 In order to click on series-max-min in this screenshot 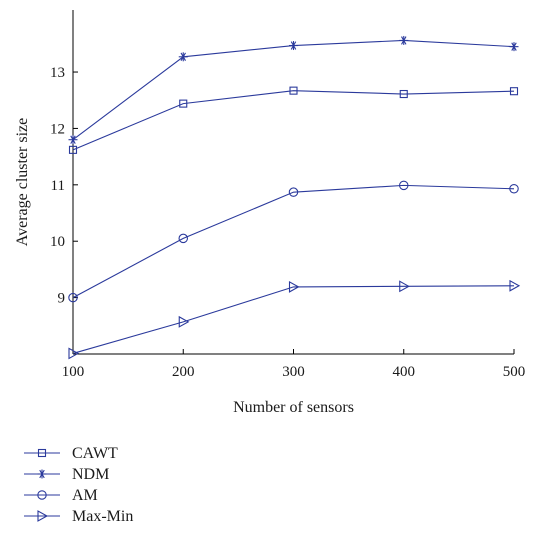, I will do `click(294, 319)`.